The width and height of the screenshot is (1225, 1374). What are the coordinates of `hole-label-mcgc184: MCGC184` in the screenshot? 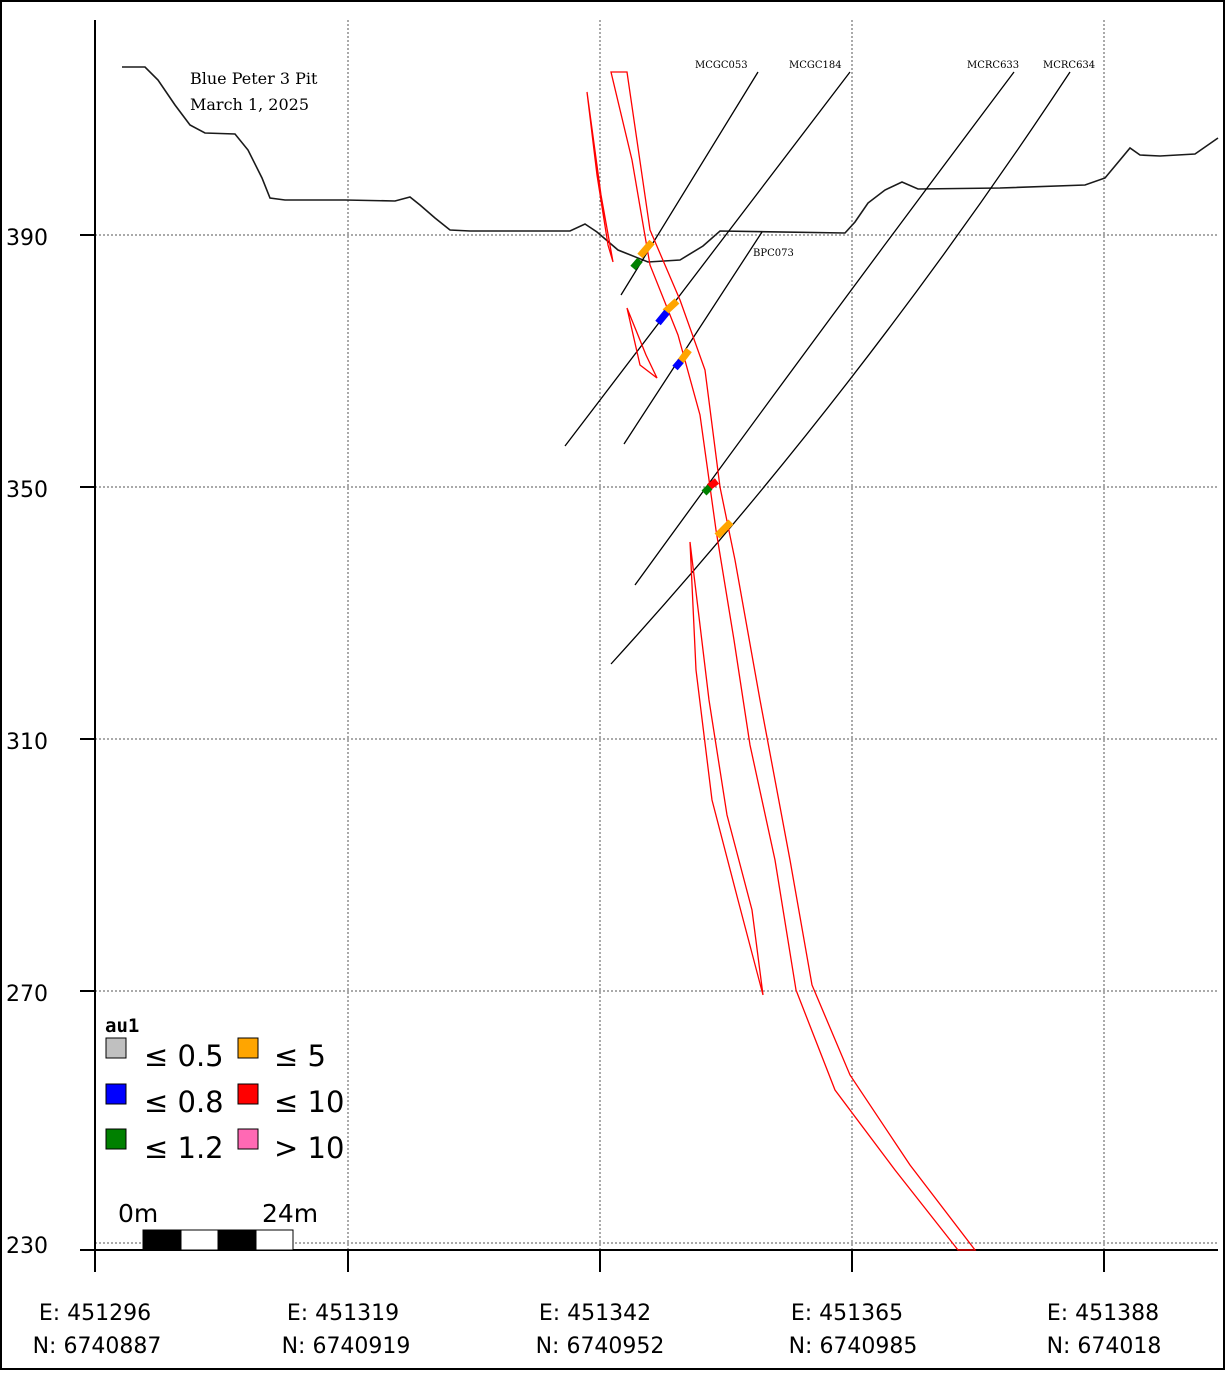 It's located at (815, 65).